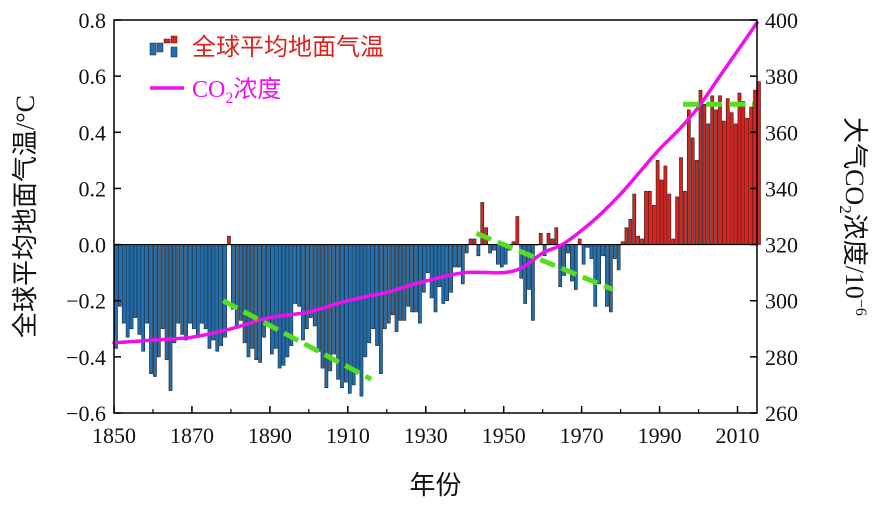 The image size is (879, 505). What do you see at coordinates (781, 76) in the screenshot?
I see `y-right-tick-label: 380` at bounding box center [781, 76].